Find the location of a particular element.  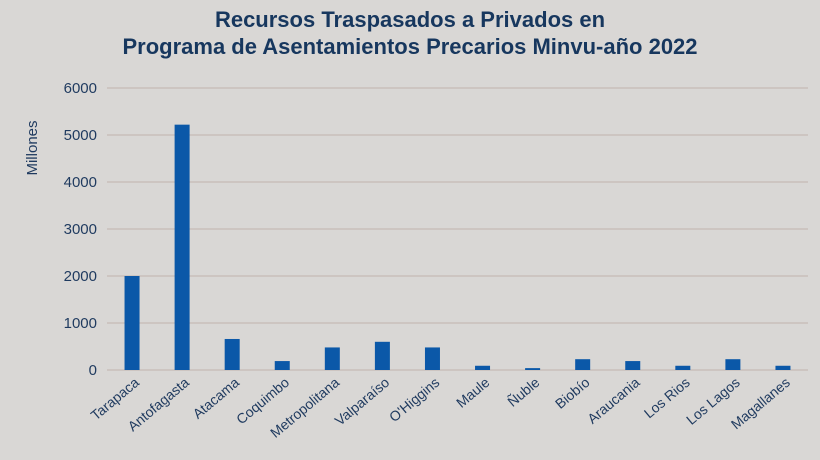

bar-los-rios is located at coordinates (683, 367).